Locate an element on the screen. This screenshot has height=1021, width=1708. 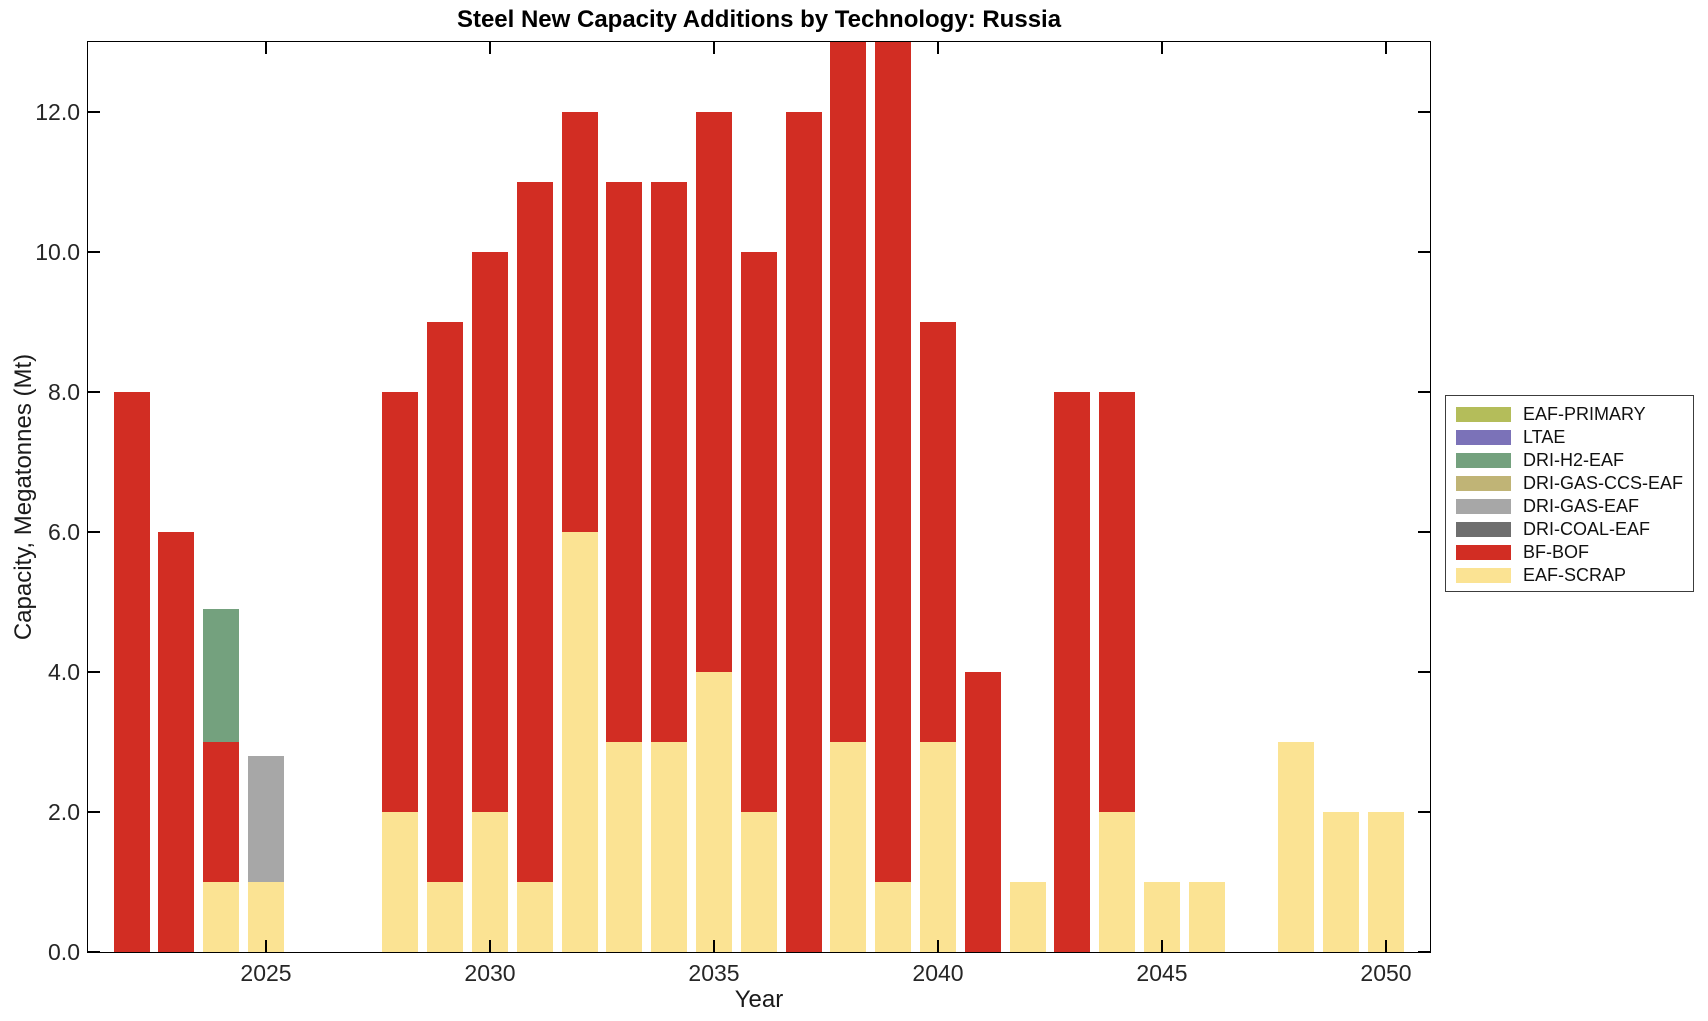
legend-item-DRI-GAS-EAF: DRI-GAS-EAF is located at coordinates (1574, 506).